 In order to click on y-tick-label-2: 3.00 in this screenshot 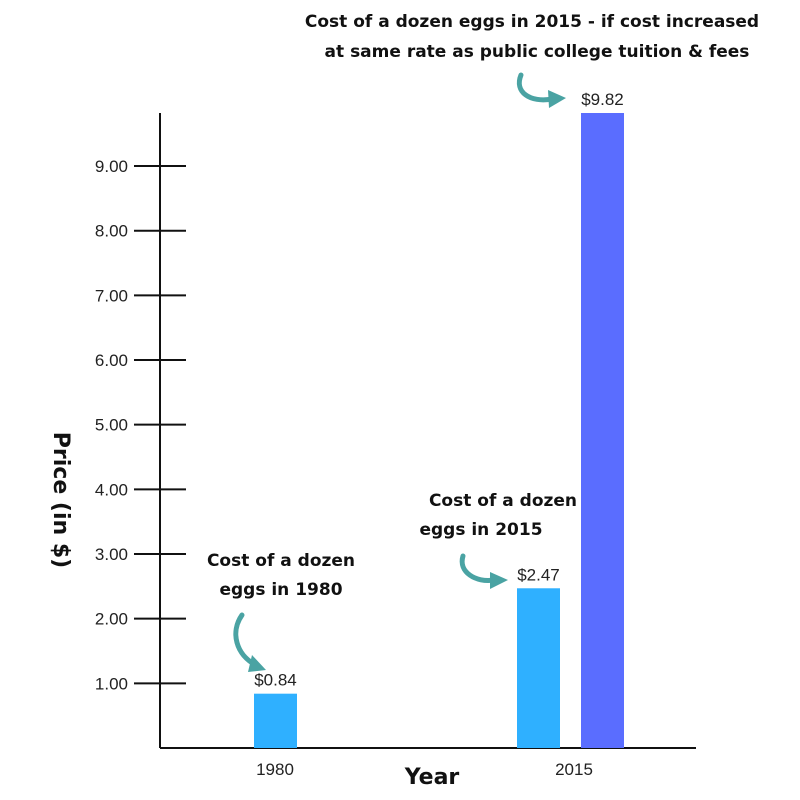, I will do `click(111, 554)`.